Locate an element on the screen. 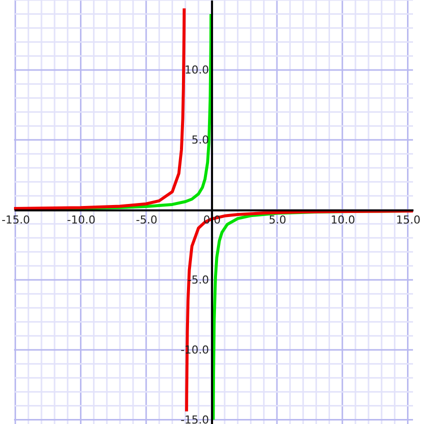  x-tick-label: -10.0 is located at coordinates (81, 219).